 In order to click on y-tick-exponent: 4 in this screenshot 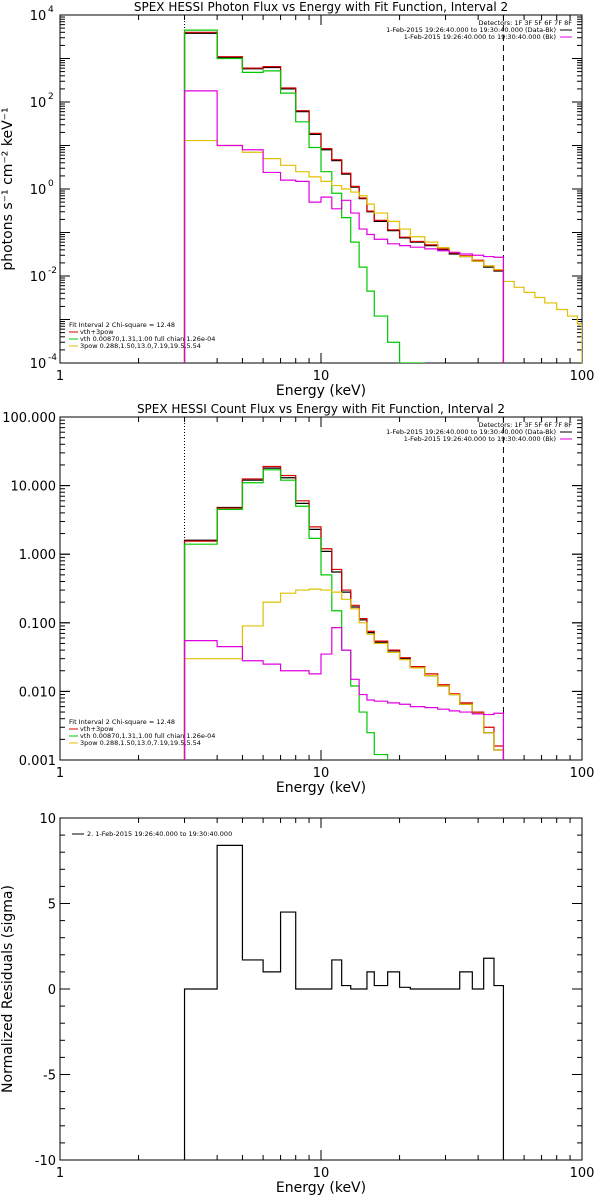, I will do `click(51, 10)`.